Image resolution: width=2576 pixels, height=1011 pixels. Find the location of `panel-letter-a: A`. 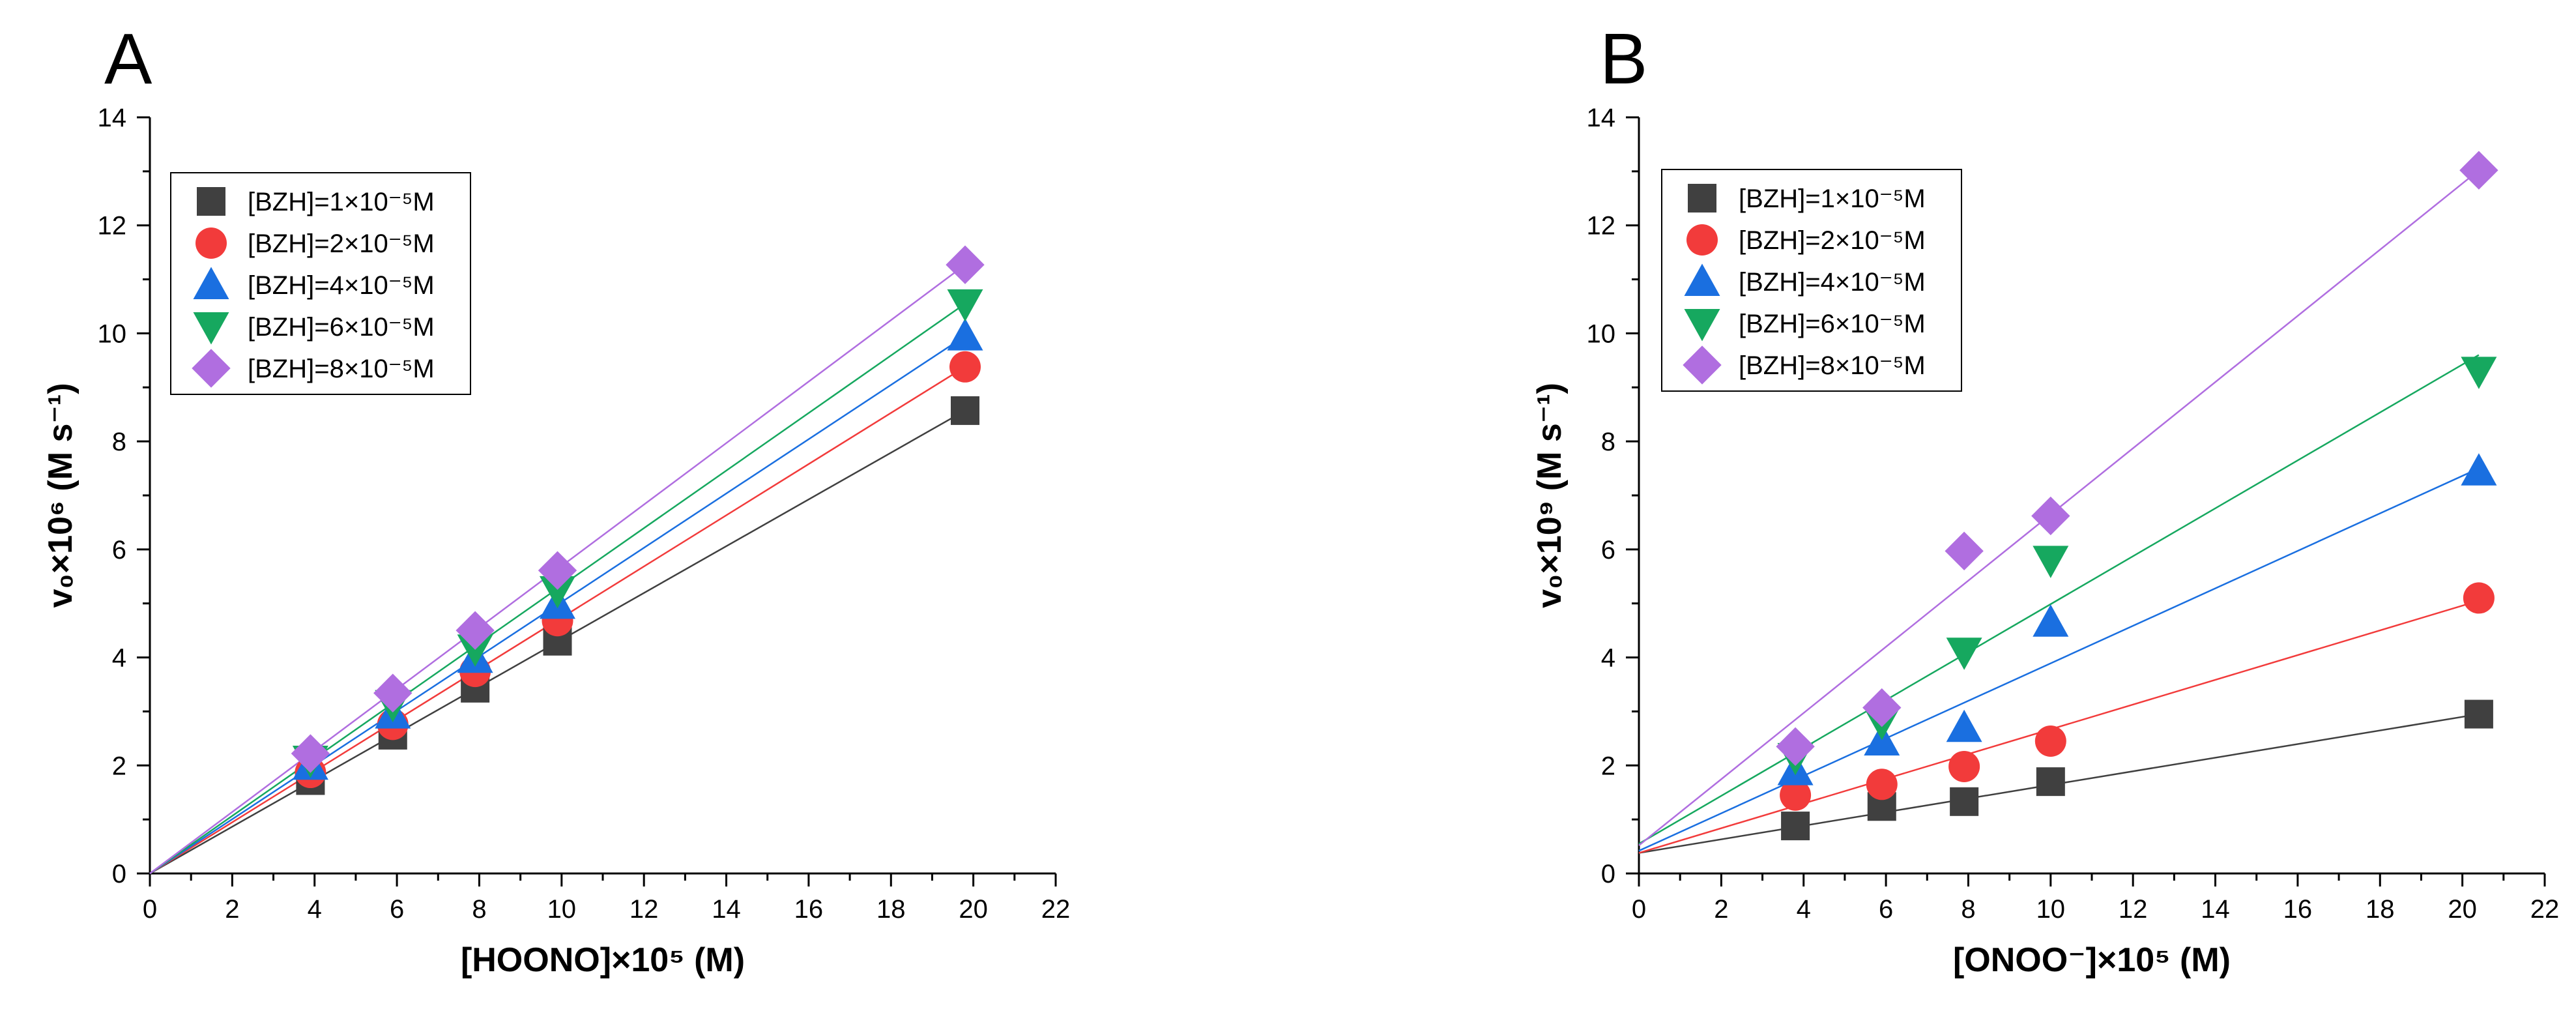

panel-letter-a: A is located at coordinates (128, 59).